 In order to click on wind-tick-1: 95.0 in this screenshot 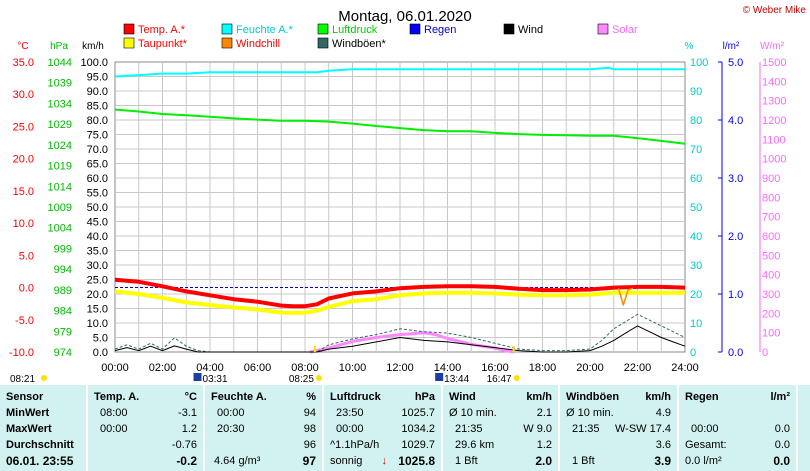, I will do `click(97, 78)`.